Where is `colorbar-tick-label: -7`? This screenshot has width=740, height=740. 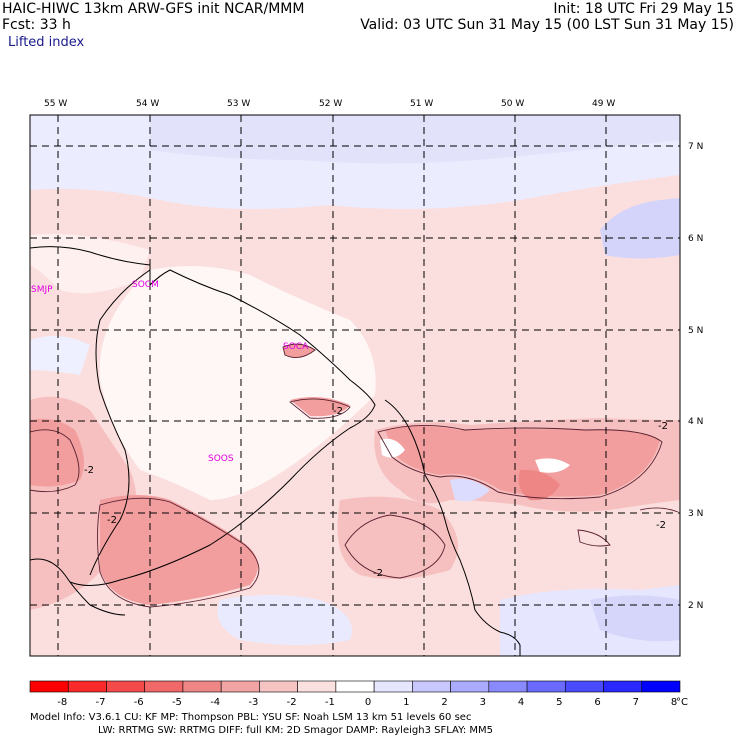 colorbar-tick-label: -7 is located at coordinates (100, 702).